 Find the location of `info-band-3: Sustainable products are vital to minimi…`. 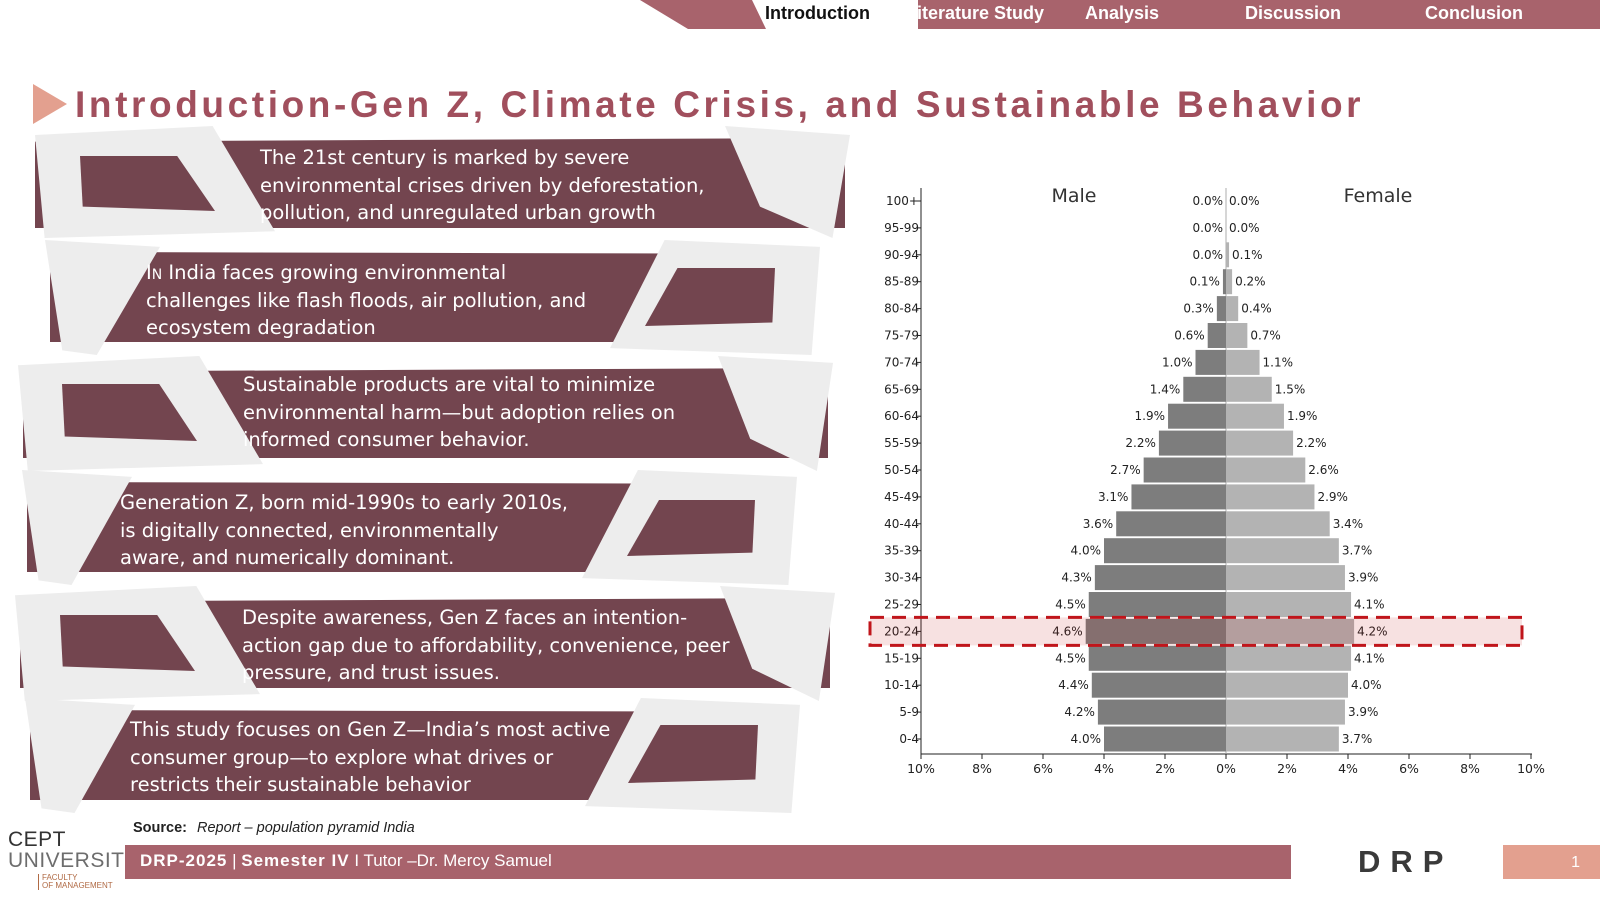

info-band-3: Sustainable products are vital to minimi… is located at coordinates (425, 413).